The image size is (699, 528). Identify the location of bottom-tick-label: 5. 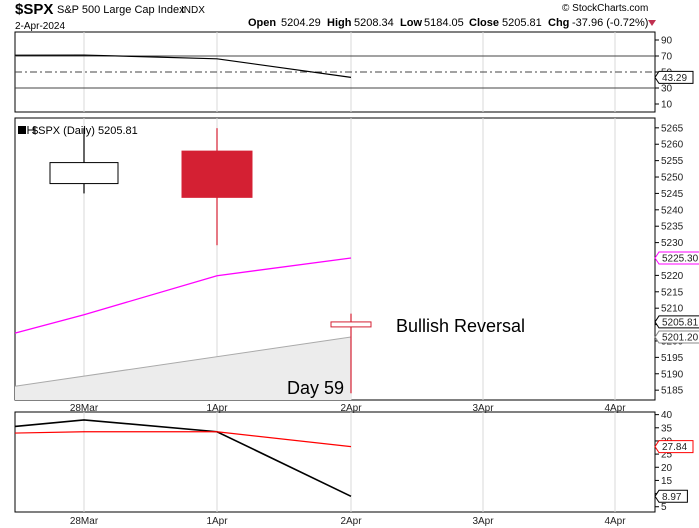
(664, 507).